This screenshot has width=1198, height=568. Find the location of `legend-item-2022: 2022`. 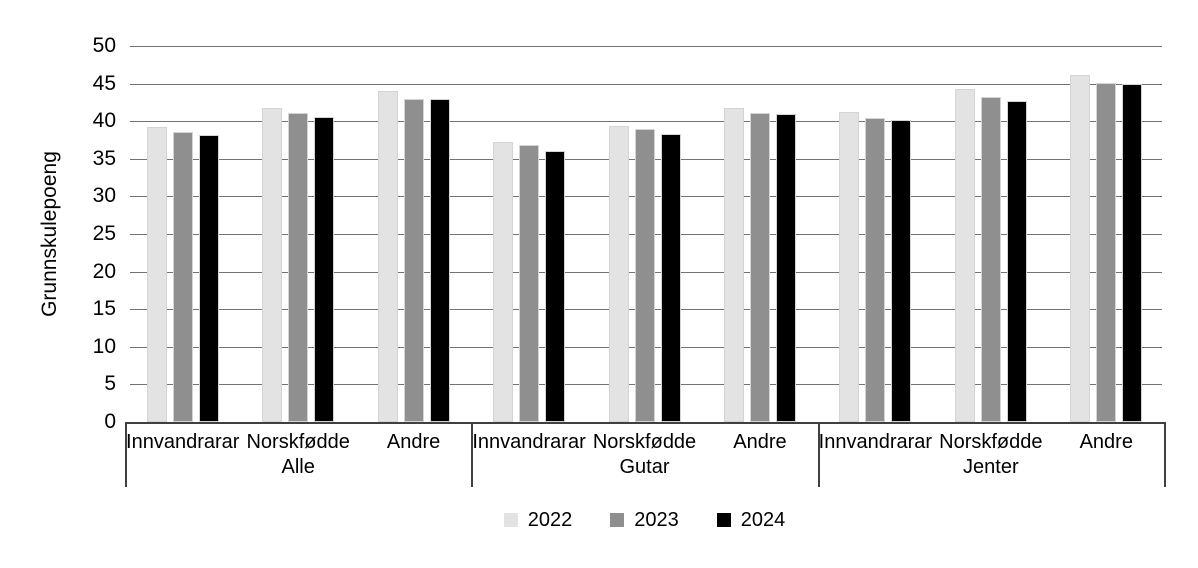

legend-item-2022: 2022 is located at coordinates (538, 520).